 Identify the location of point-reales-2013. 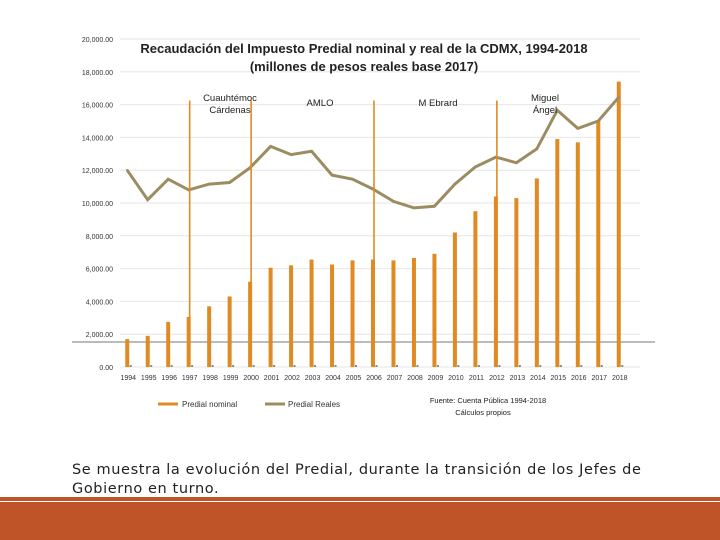
(516, 163).